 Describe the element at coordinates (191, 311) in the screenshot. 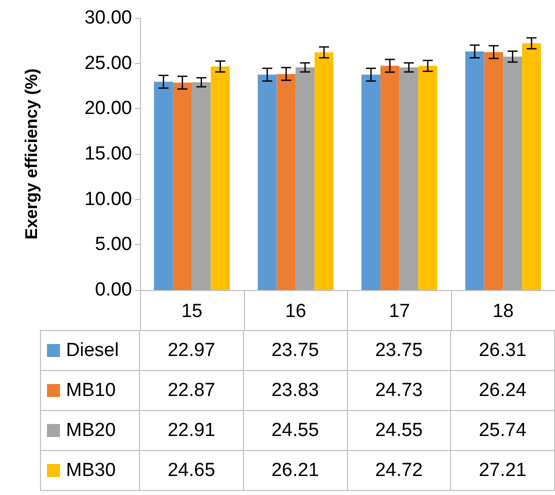

I see `x-tick-label: 15` at that location.